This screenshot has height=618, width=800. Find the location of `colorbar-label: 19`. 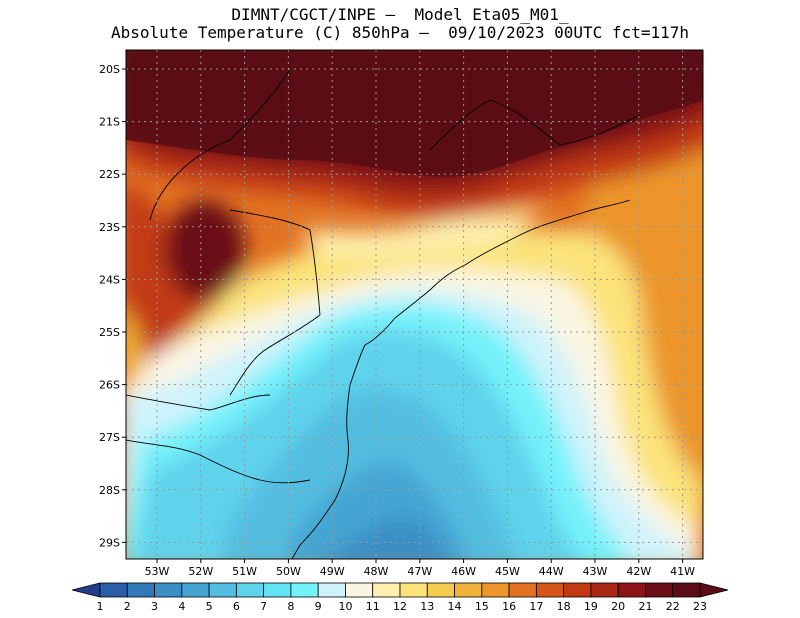

colorbar-label: 19 is located at coordinates (591, 606).